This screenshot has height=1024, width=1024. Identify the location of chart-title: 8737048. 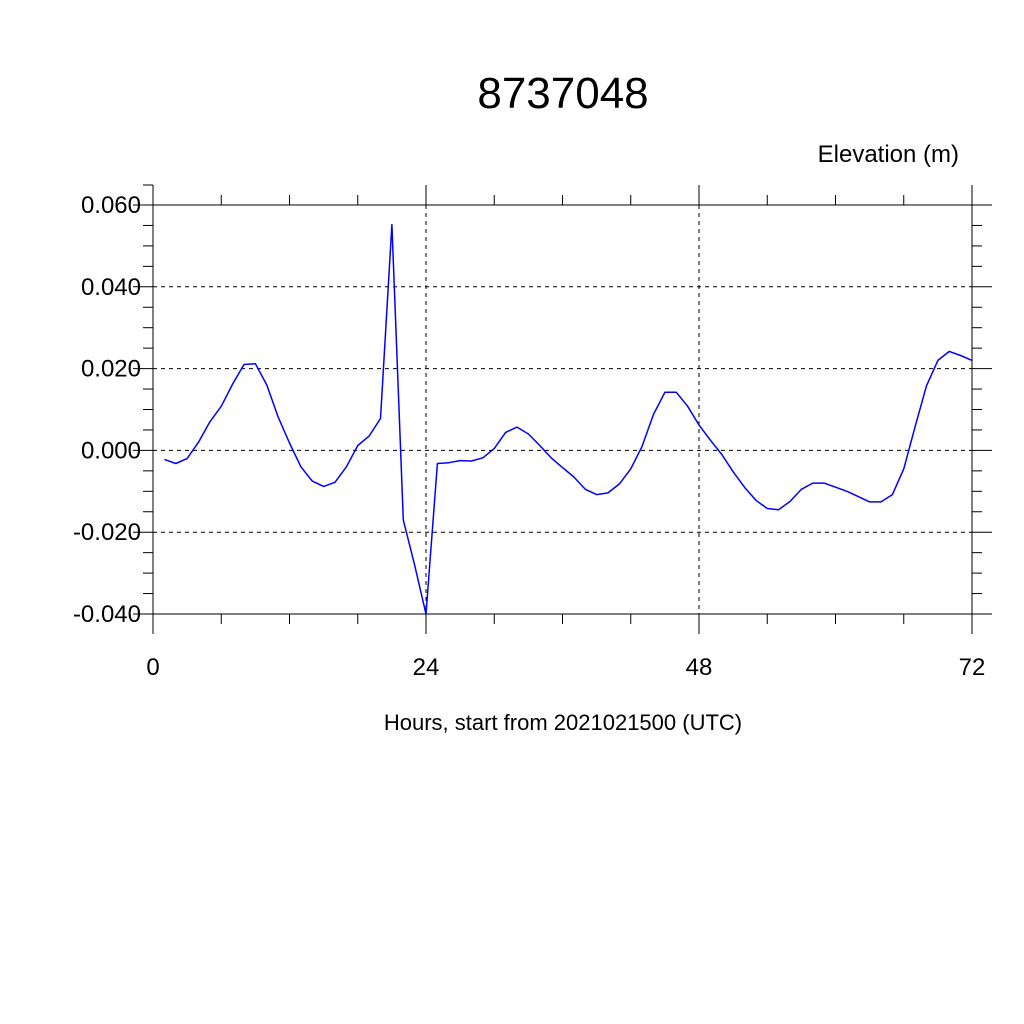
(562, 93).